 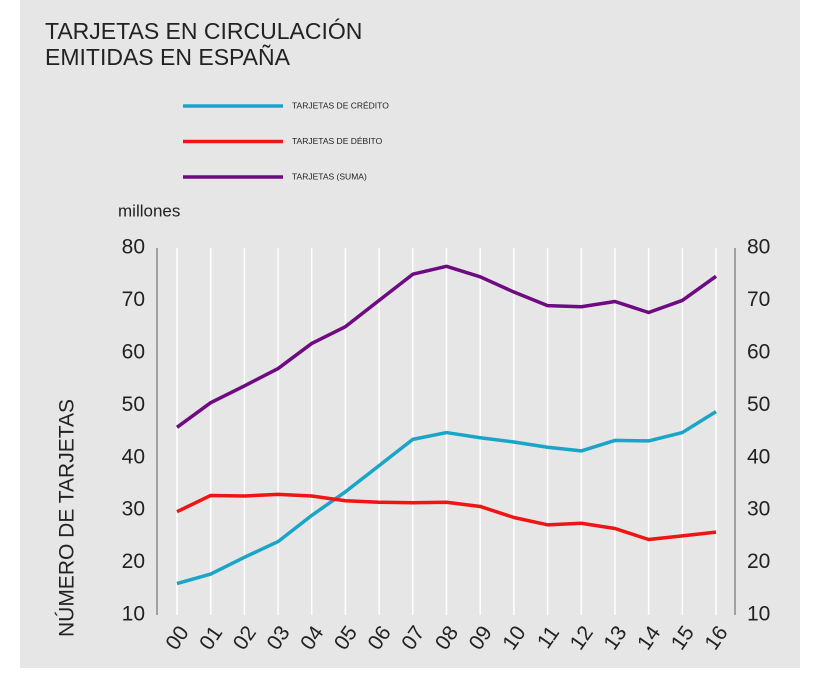 What do you see at coordinates (758, 351) in the screenshot?
I see `y2-tick-label: 60` at bounding box center [758, 351].